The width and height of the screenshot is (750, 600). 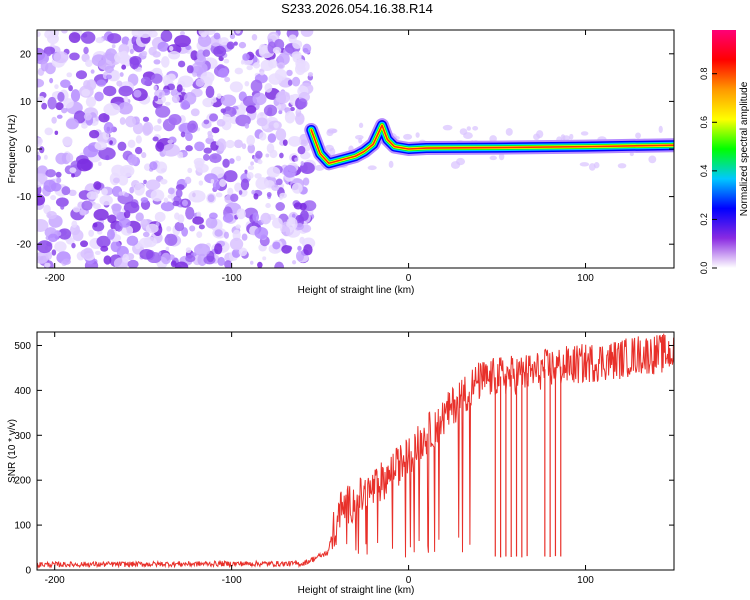 What do you see at coordinates (585, 278) in the screenshot?
I see `x-tick-label: 100` at bounding box center [585, 278].